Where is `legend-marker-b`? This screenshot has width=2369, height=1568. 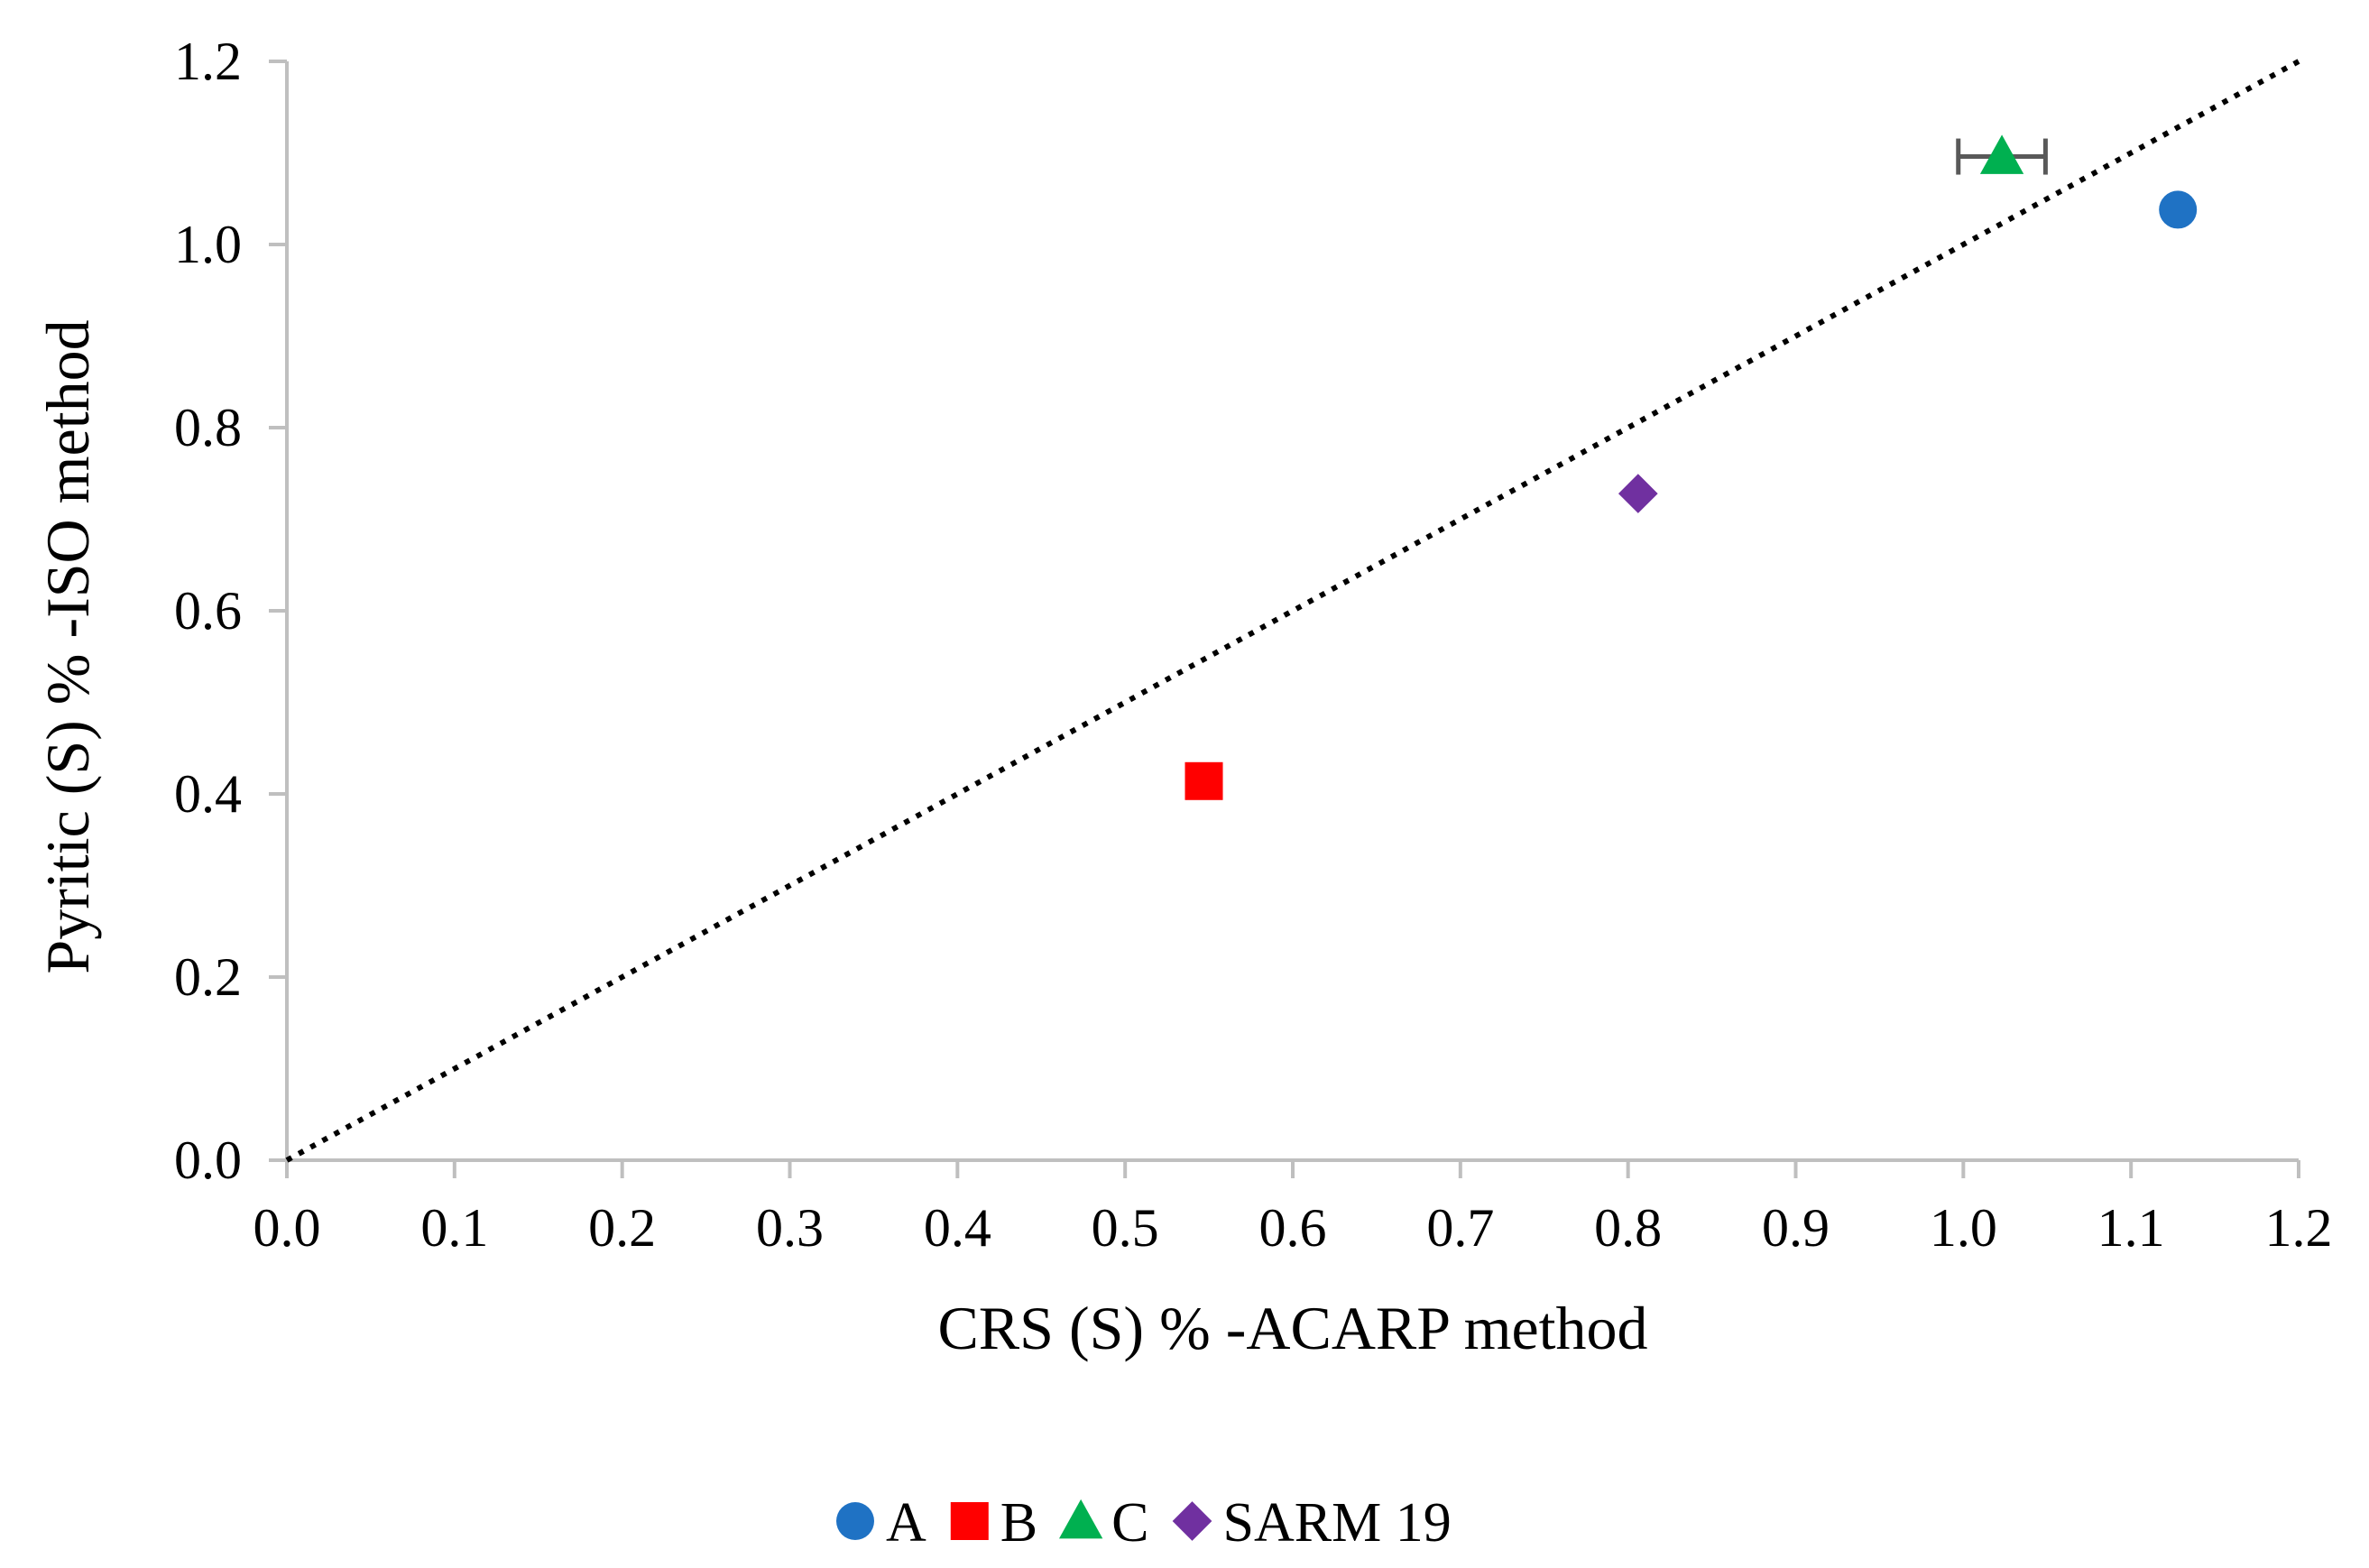
legend-marker-b is located at coordinates (969, 1521).